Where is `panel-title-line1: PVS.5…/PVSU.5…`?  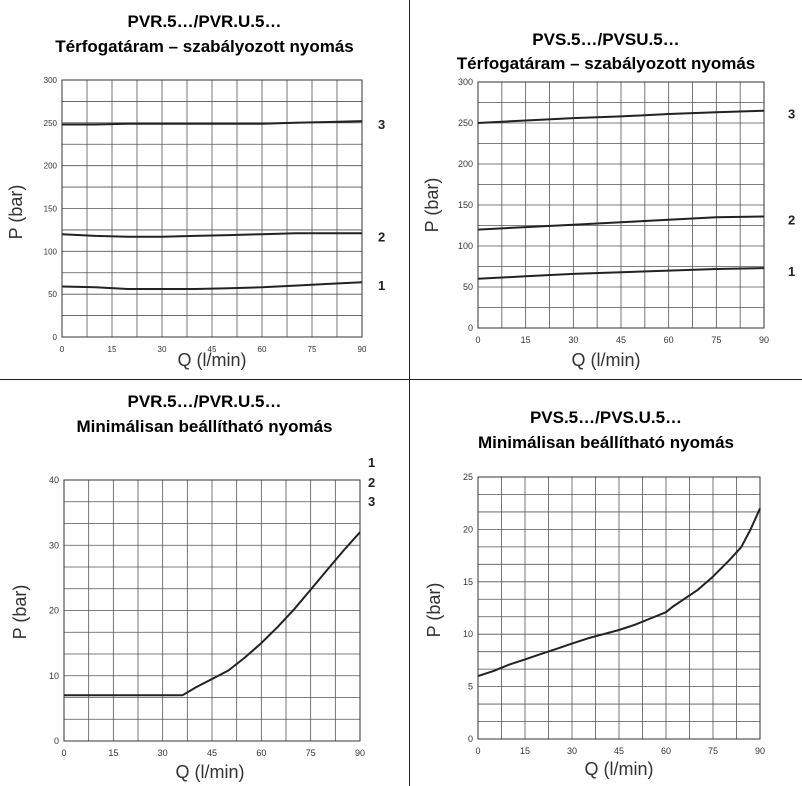 panel-title-line1: PVS.5…/PVSU.5… is located at coordinates (606, 39).